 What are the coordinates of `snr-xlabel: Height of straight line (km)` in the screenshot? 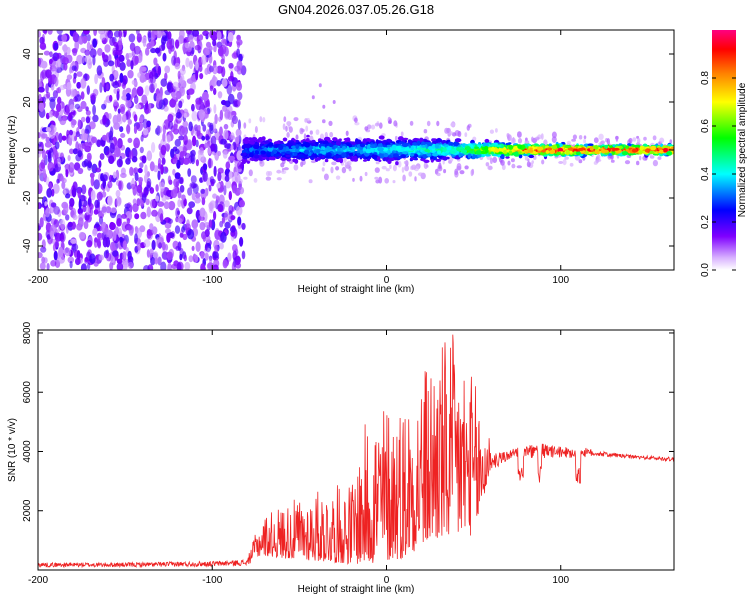 It's located at (356, 589).